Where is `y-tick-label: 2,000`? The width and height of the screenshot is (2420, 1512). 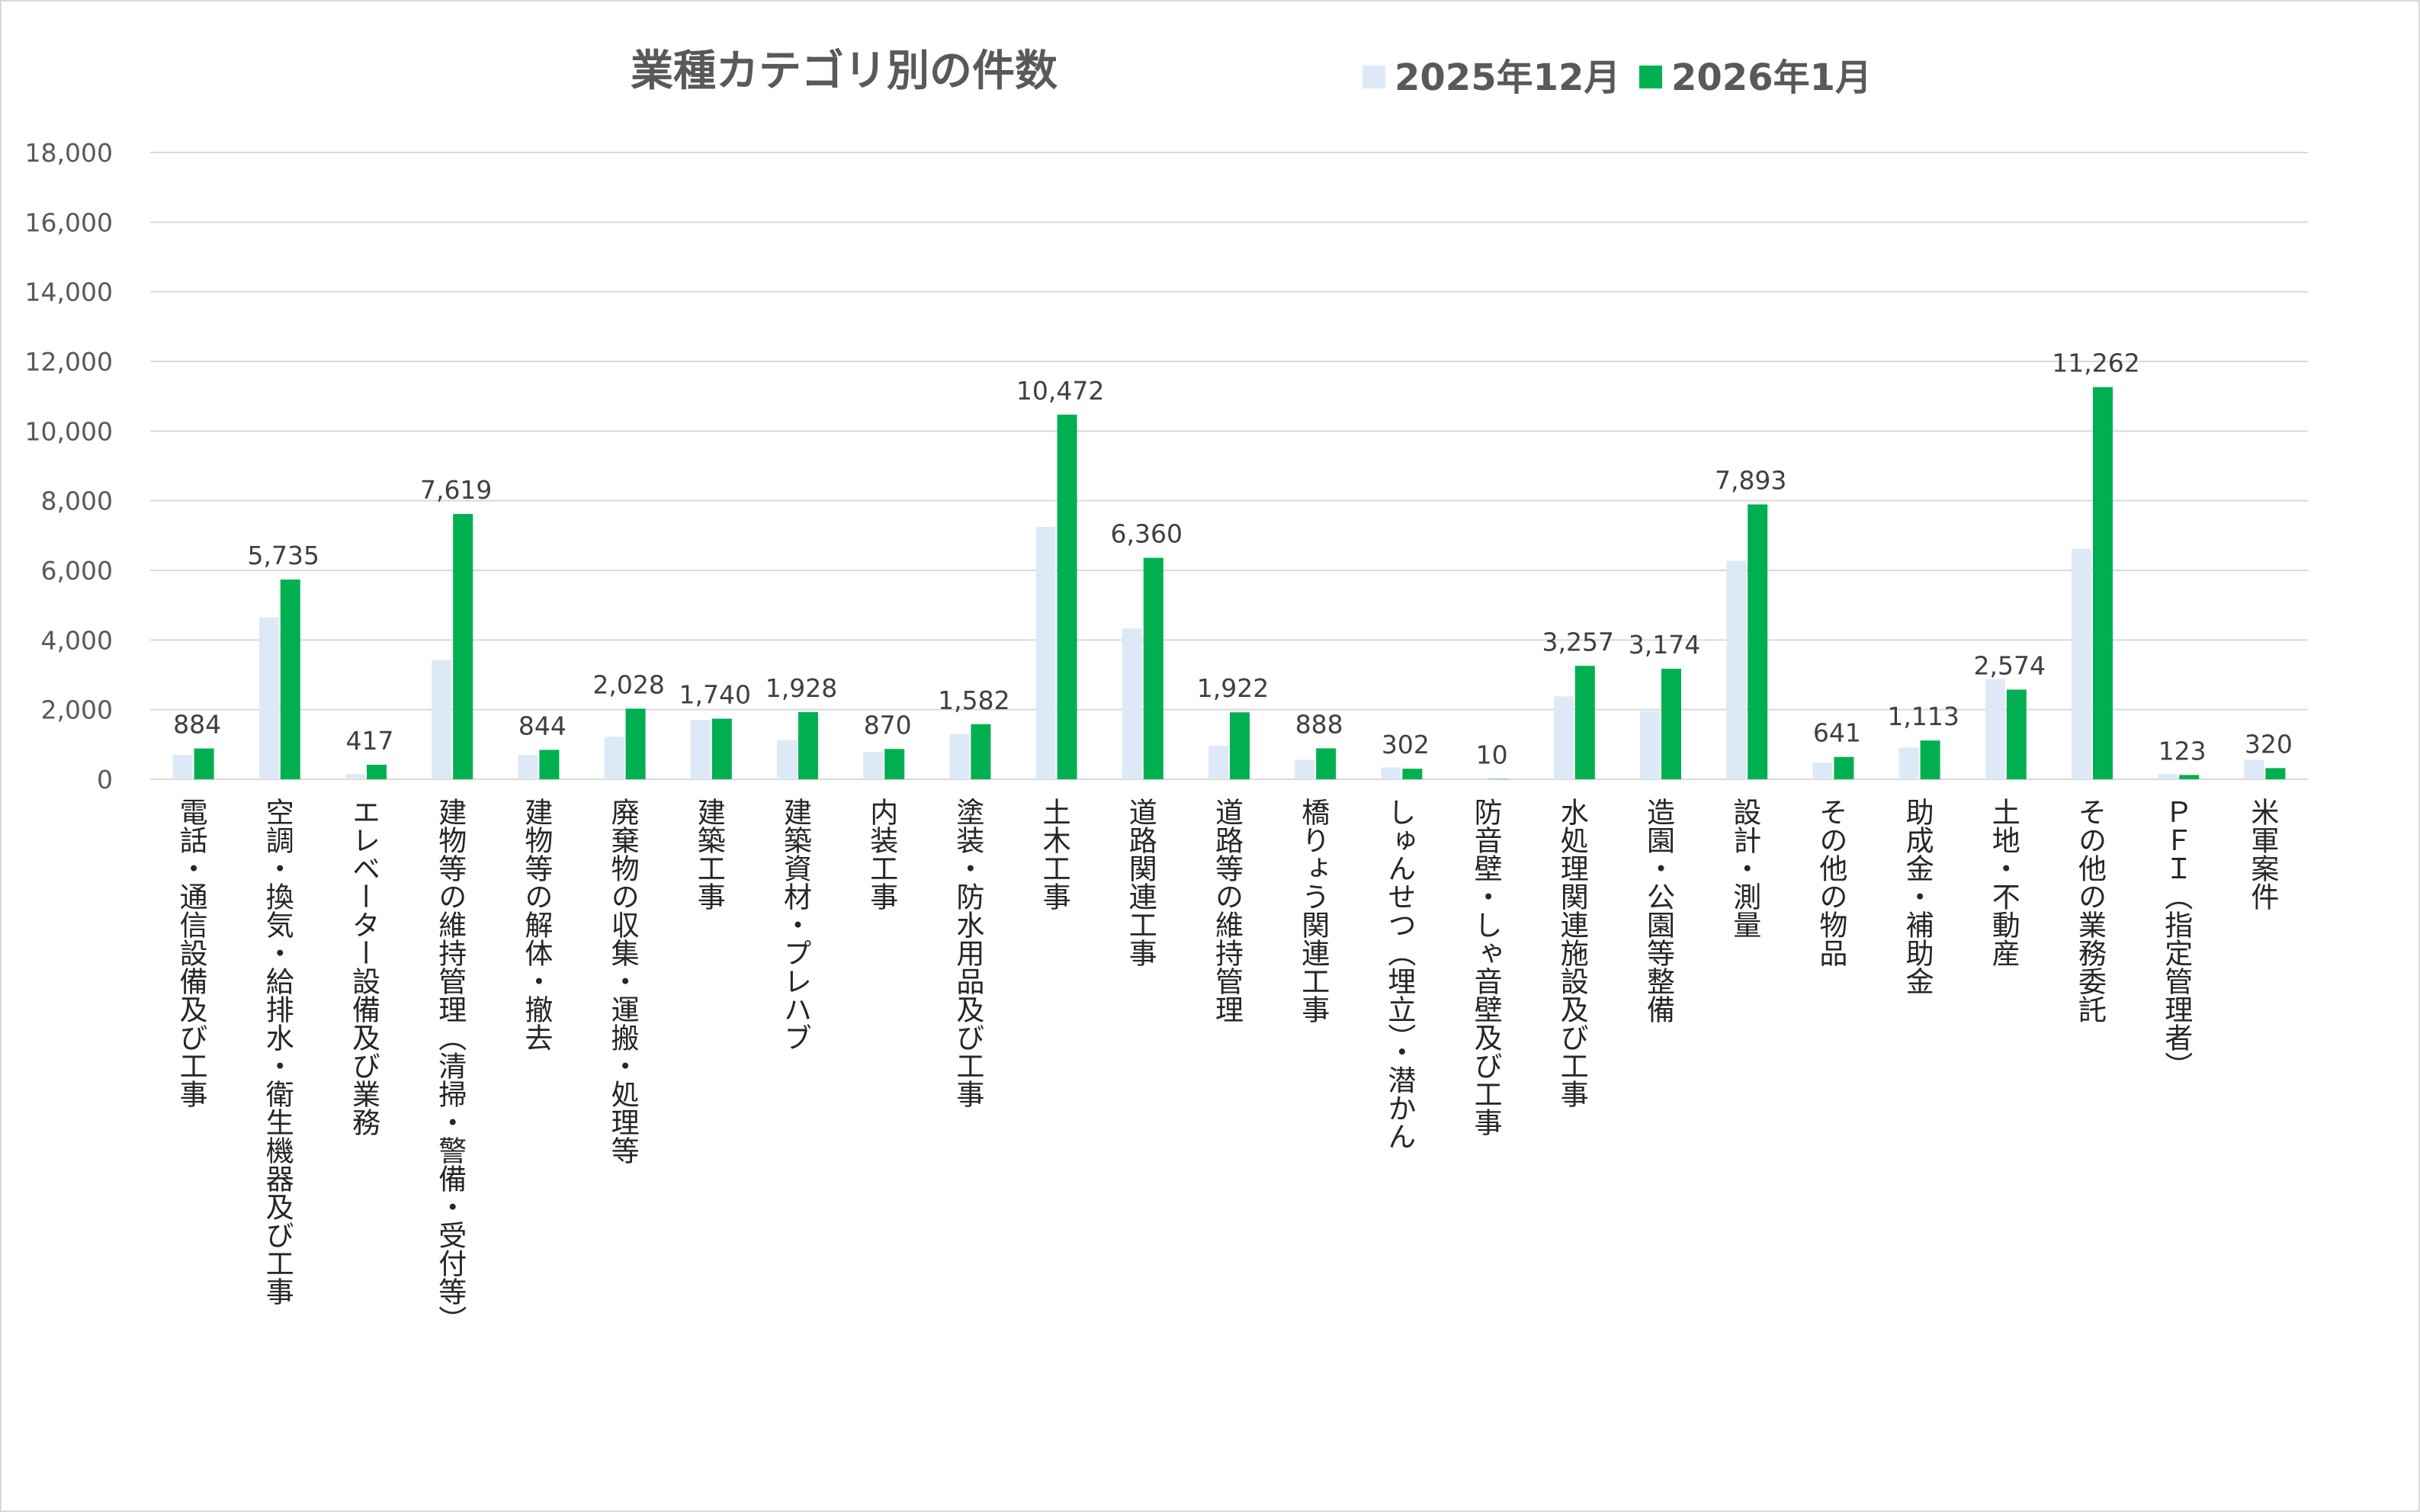
y-tick-label: 2,000 is located at coordinates (77, 710).